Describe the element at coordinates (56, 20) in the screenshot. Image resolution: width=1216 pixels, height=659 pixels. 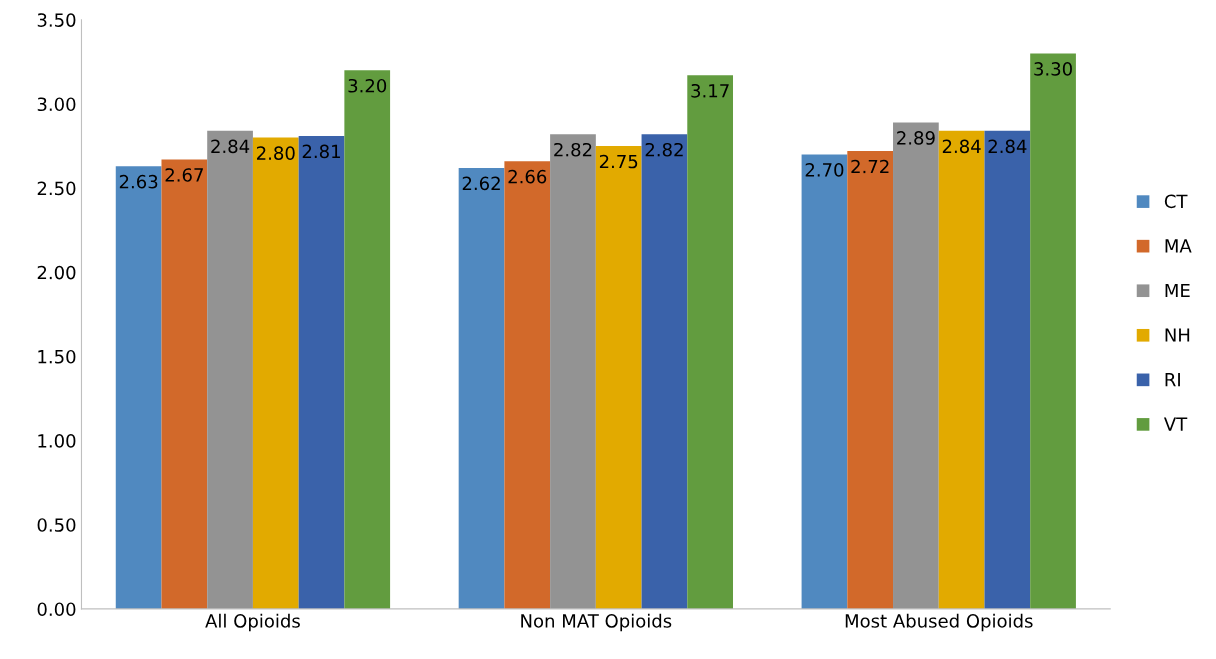
I see `y-tick-label: 3.50` at that location.